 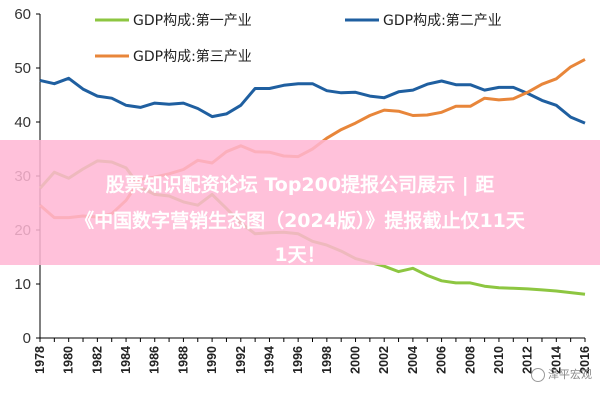 What do you see at coordinates (528, 360) in the screenshot?
I see `x-tick-label: 2012` at bounding box center [528, 360].